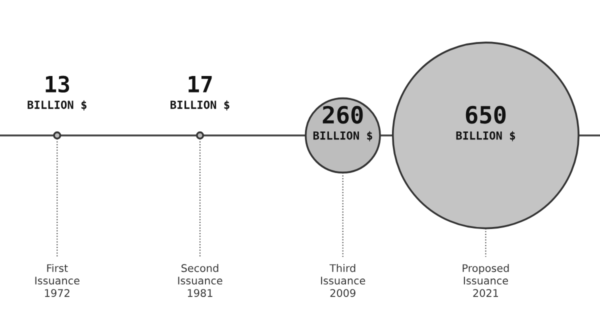 This screenshot has height=324, width=600. I want to click on data-label: 650 BILLION $, so click(486, 124).